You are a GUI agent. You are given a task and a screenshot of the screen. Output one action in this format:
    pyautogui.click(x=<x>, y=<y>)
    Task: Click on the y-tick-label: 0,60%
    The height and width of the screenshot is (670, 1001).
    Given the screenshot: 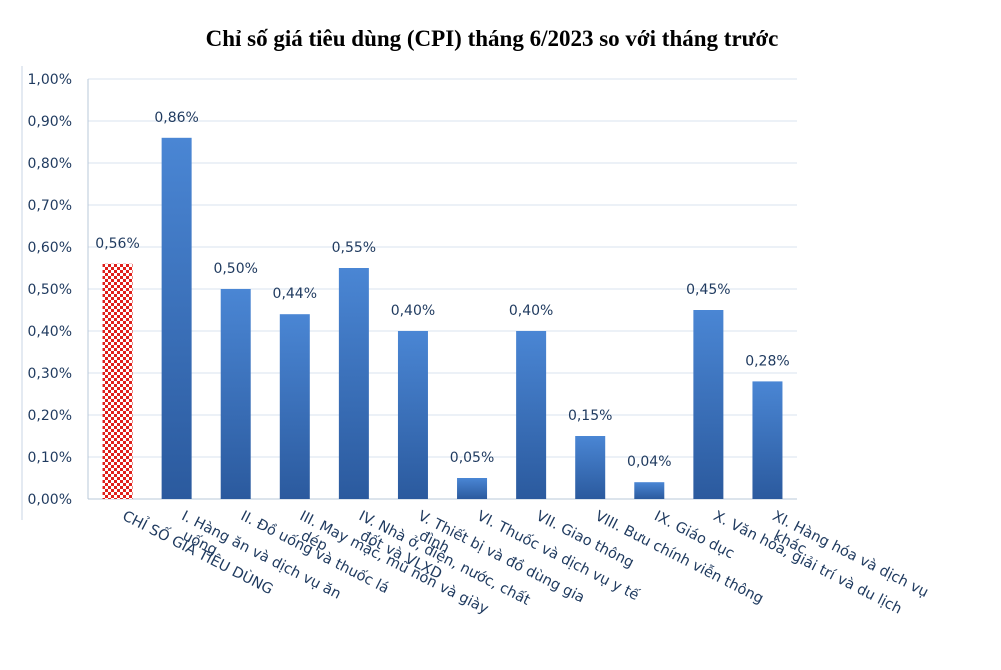 What is the action you would take?
    pyautogui.click(x=50, y=248)
    